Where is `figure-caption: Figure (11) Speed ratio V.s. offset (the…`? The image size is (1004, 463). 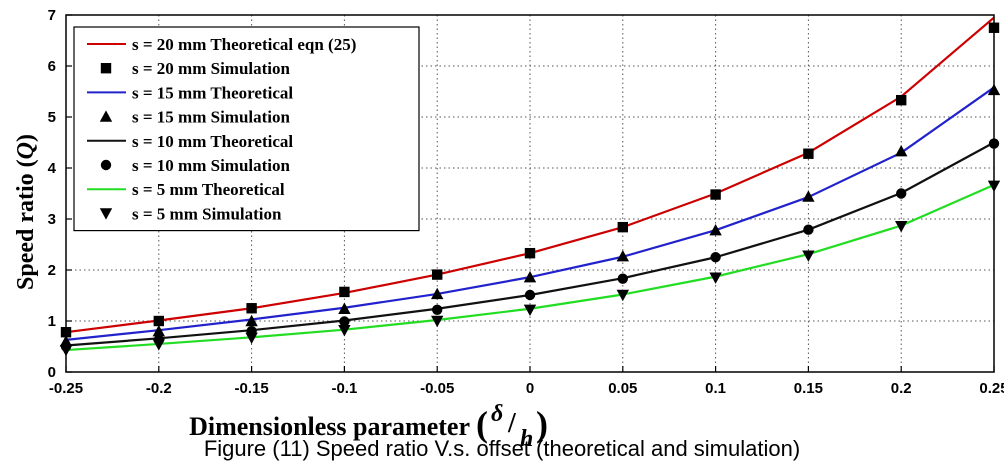
figure-caption: Figure (11) Speed ratio V.s. offset (the… is located at coordinates (502, 448).